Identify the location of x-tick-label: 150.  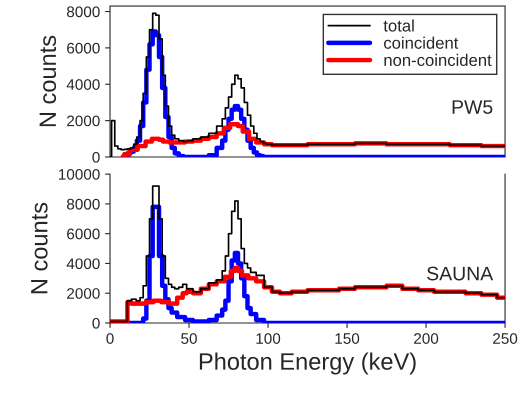
(347, 338).